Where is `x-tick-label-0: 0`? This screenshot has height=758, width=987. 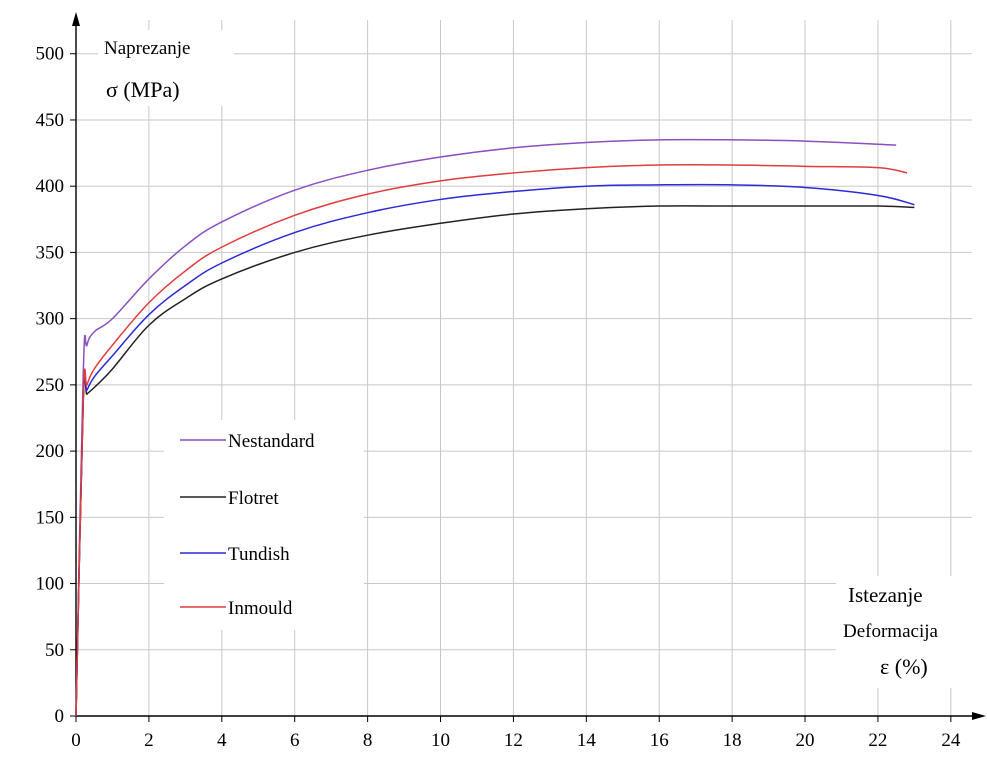
x-tick-label-0: 0 is located at coordinates (76, 740).